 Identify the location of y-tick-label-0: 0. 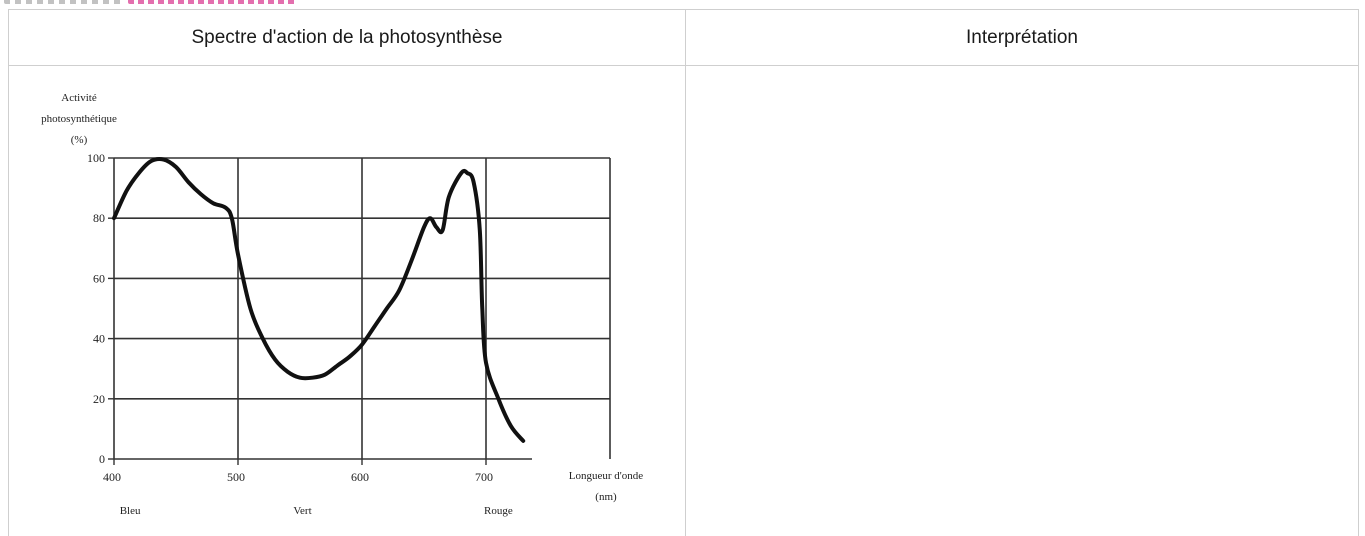
(102, 459).